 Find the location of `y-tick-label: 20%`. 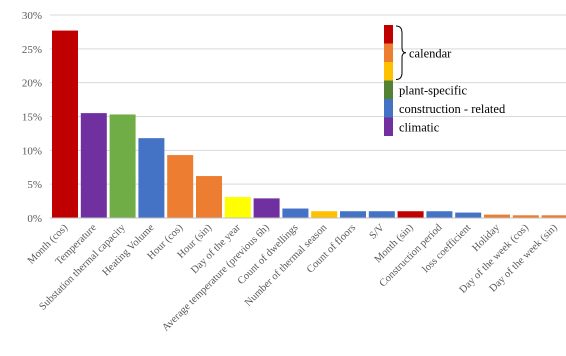

y-tick-label: 20% is located at coordinates (32, 84).